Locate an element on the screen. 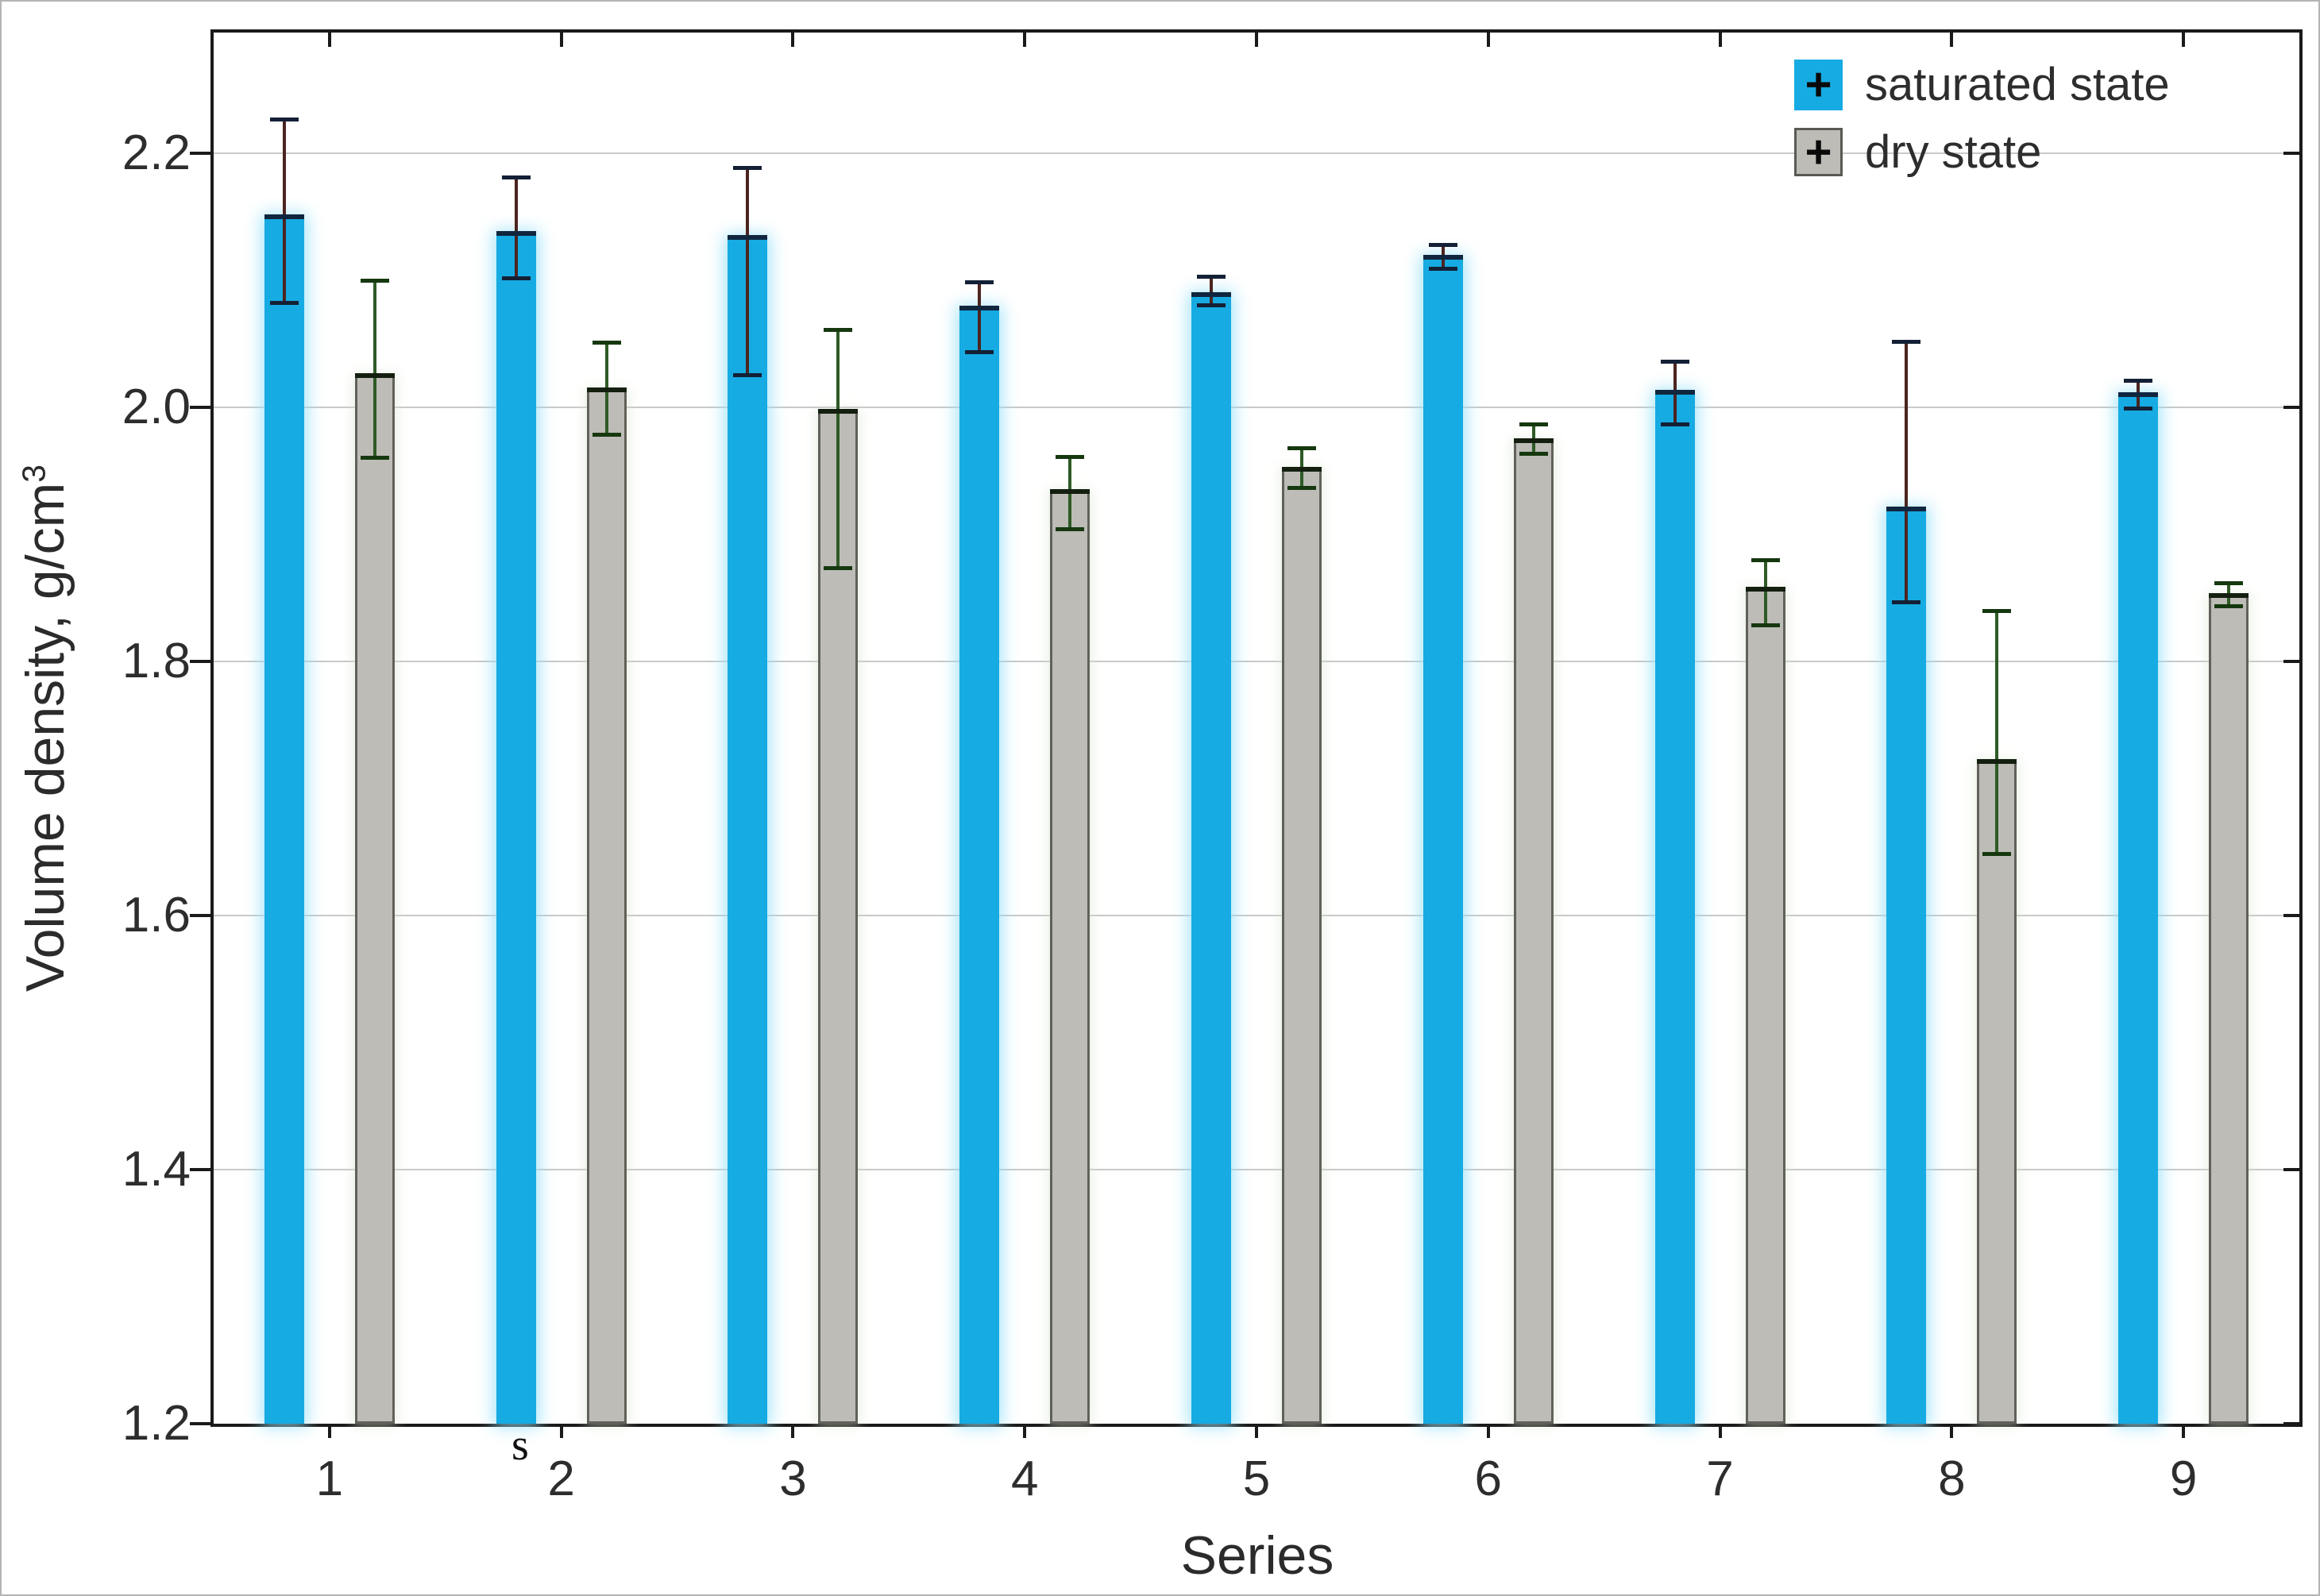  saturated-state-swatch: + is located at coordinates (1818, 84).